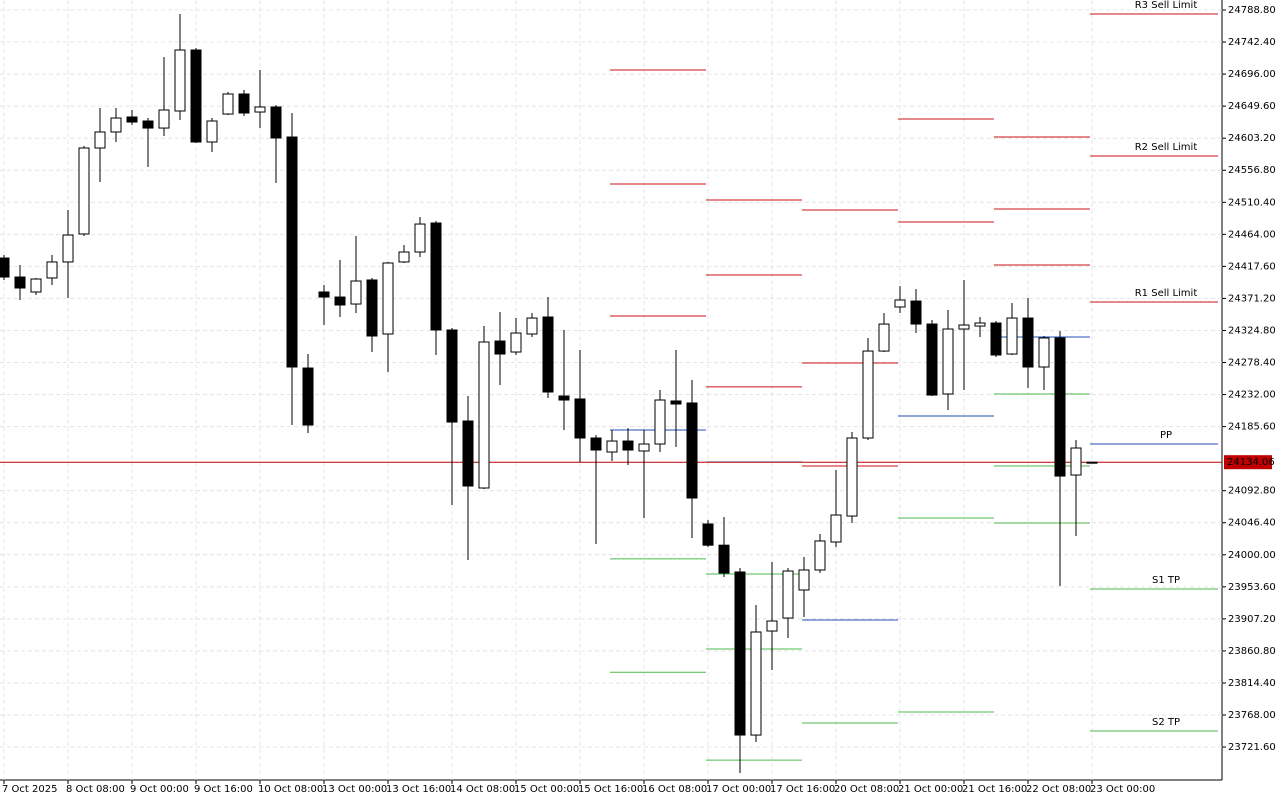 The image size is (1280, 800). What do you see at coordinates (1252, 491) in the screenshot?
I see `y-tick-label: 24092.80` at bounding box center [1252, 491].